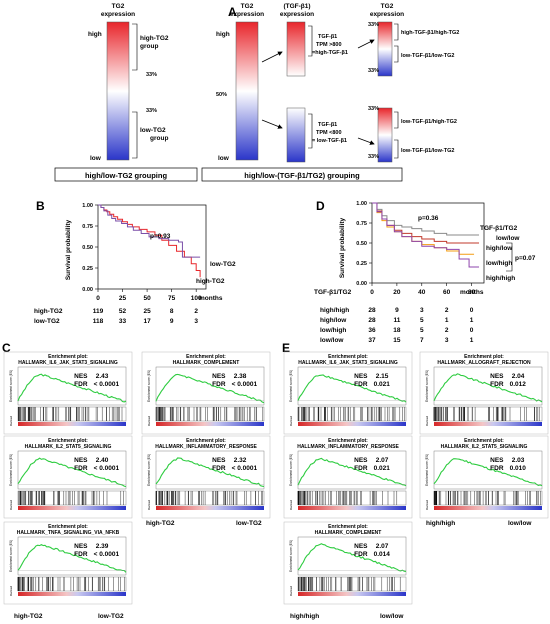 This screenshot has width=550, height=624. Describe the element at coordinates (497, 460) in the screenshot. I see `nes-label: NES` at that location.